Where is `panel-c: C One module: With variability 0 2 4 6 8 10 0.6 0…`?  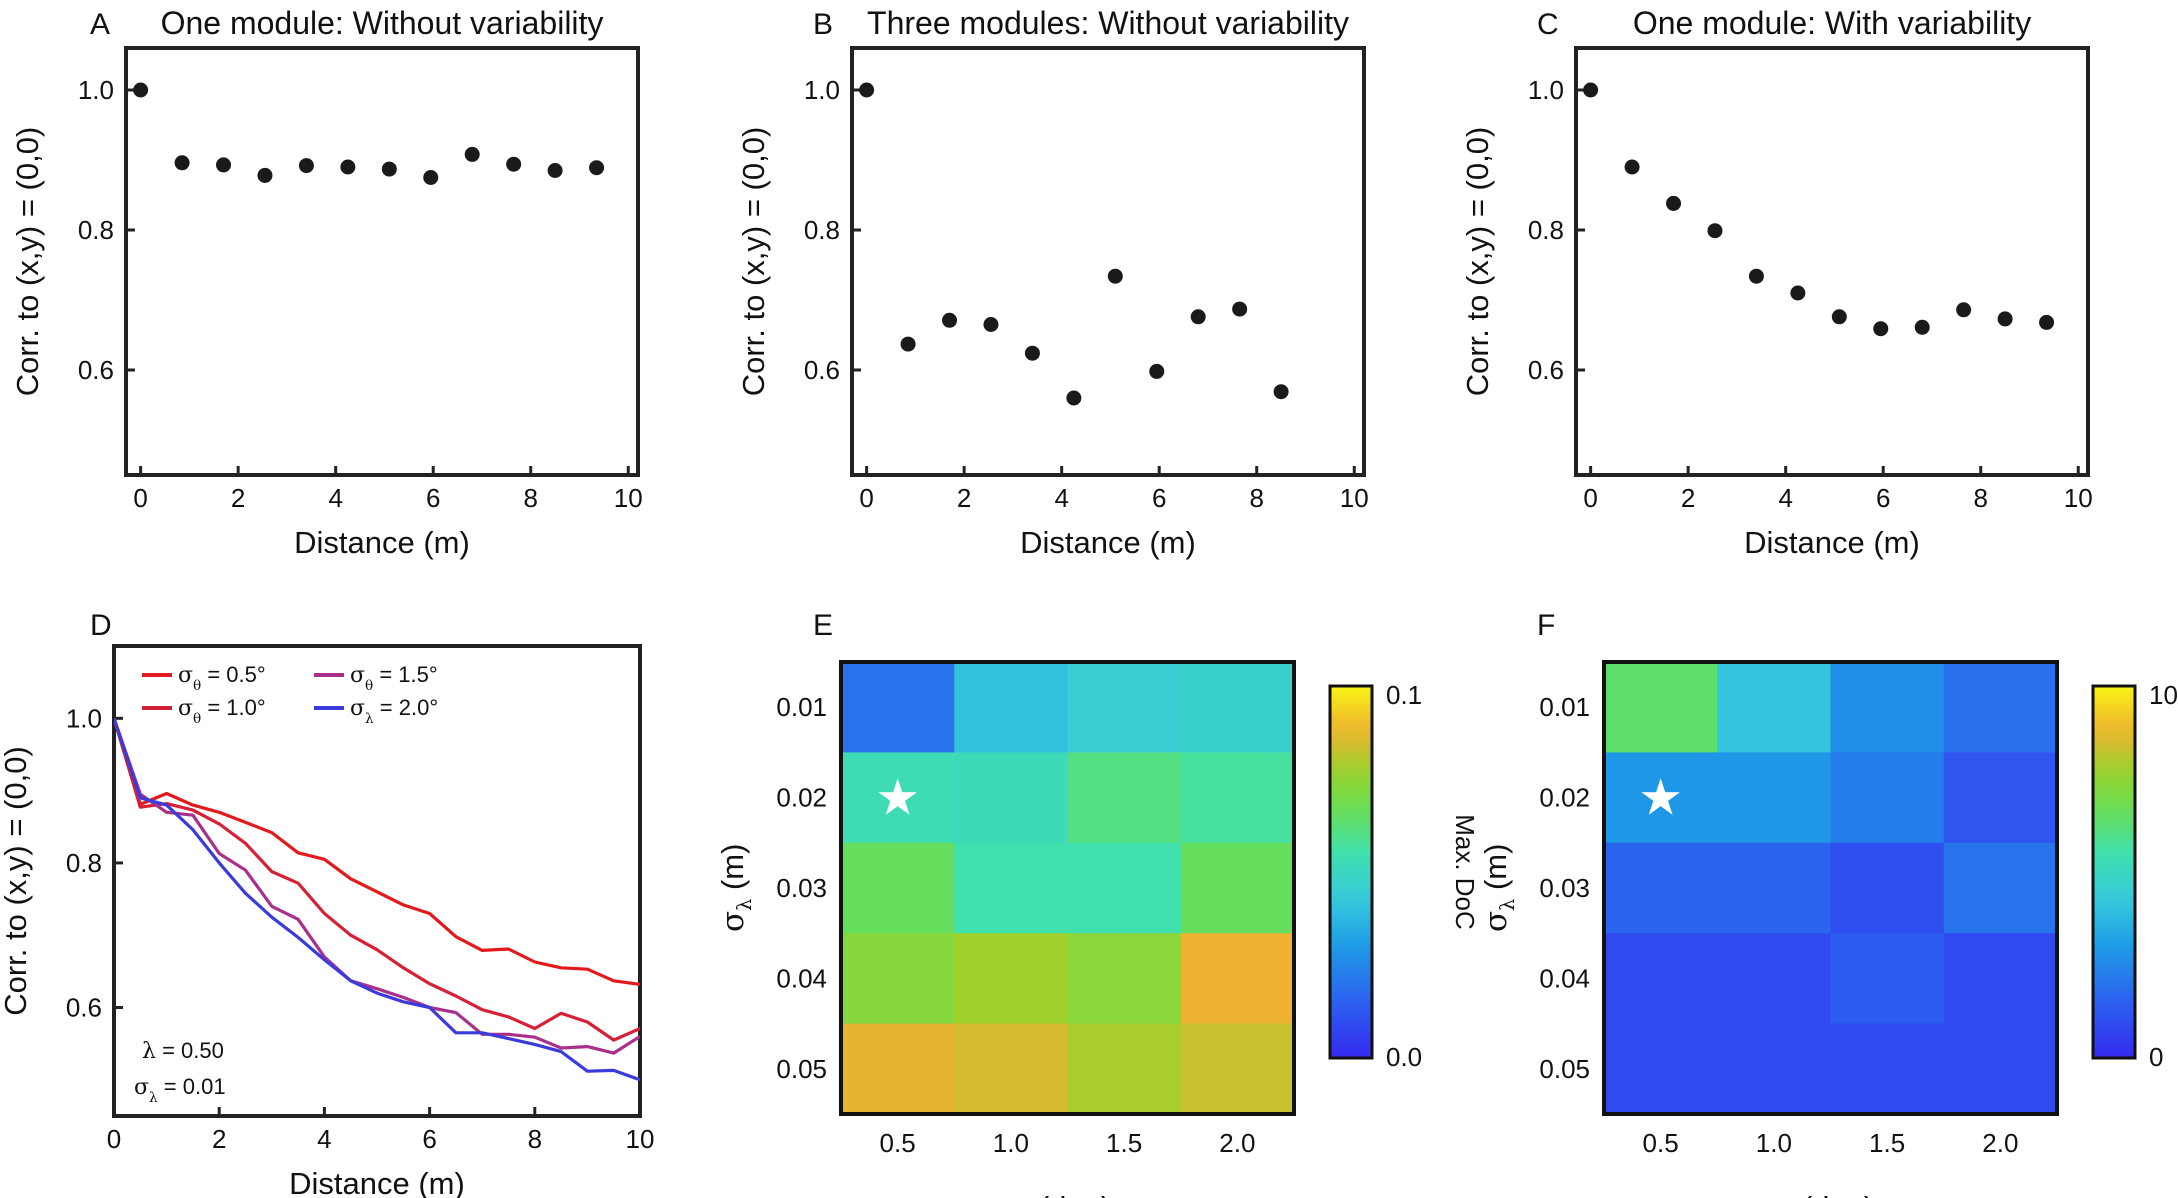
panel-c: C One module: With variability 0 2 4 6 8 10 0.6 0… is located at coordinates (1776, 282).